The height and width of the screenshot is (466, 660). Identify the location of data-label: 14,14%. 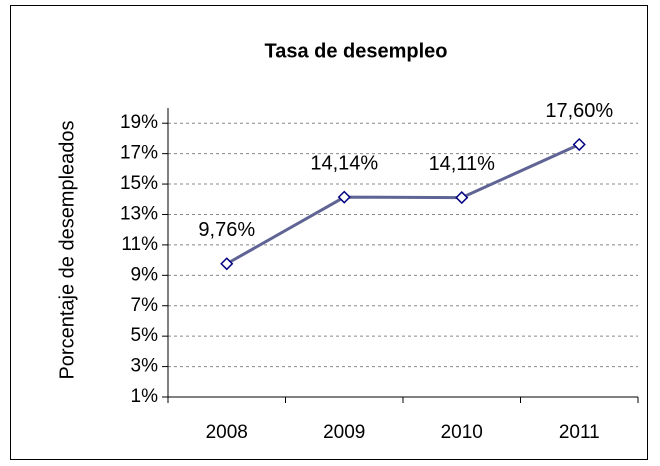
(344, 163).